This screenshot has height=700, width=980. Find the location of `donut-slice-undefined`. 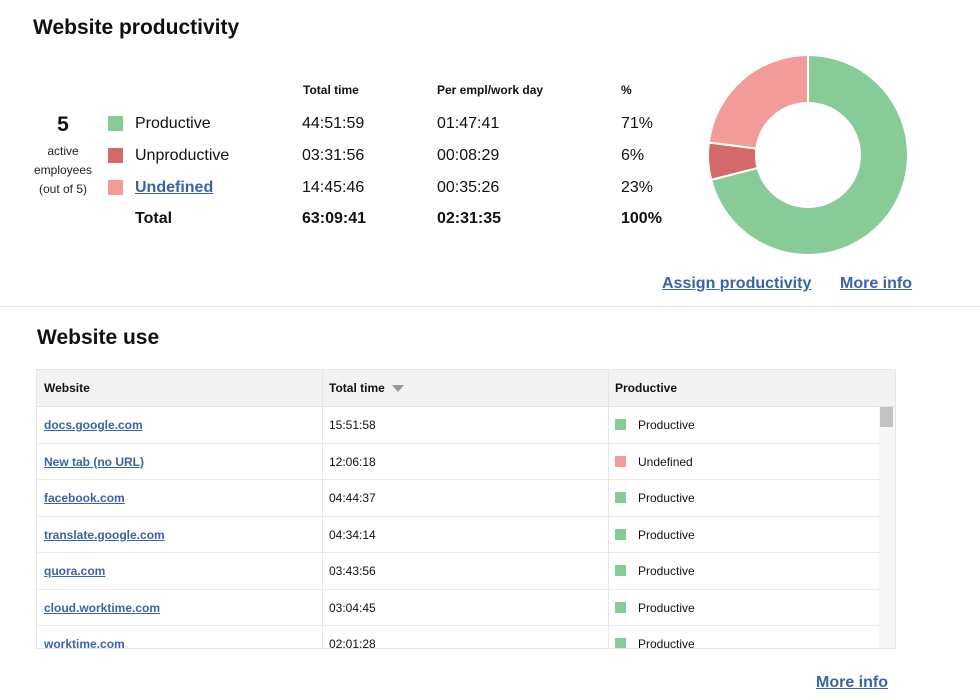

donut-slice-undefined is located at coordinates (758, 101).